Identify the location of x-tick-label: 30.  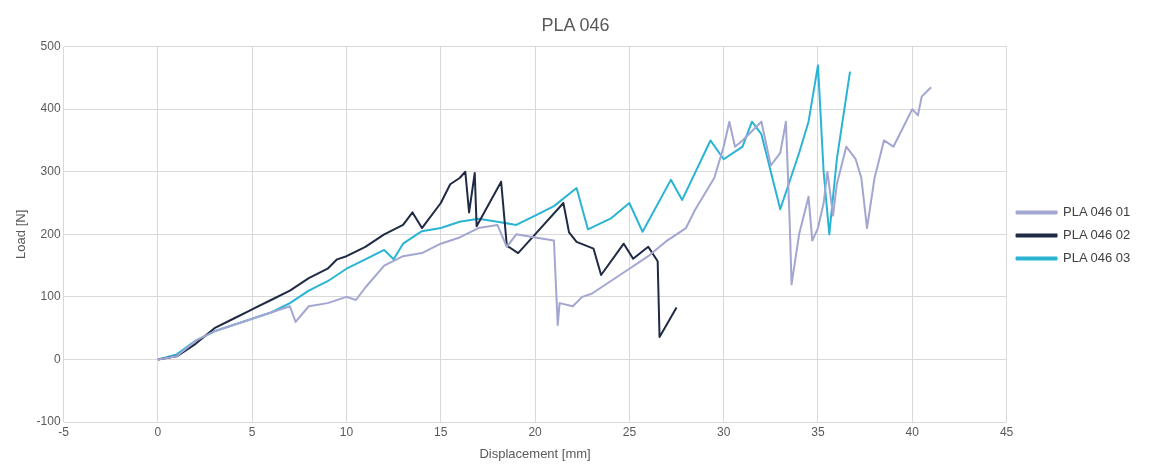
(723, 431).